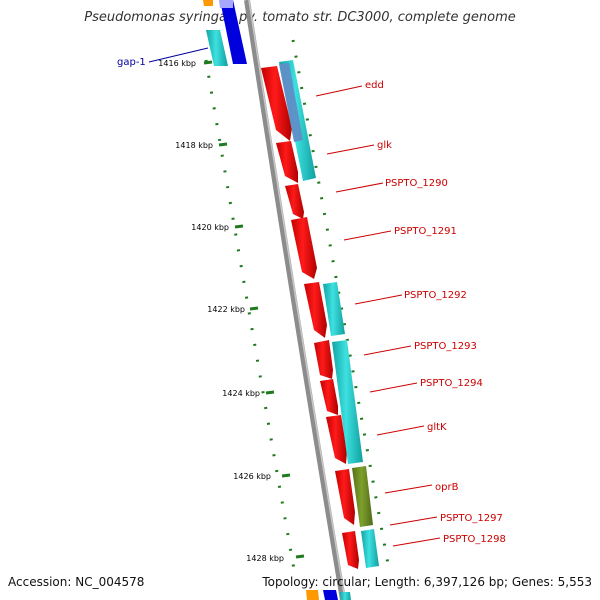 The width and height of the screenshot is (600, 600). I want to click on gene-label: PSPTO_1293, so click(445, 346).